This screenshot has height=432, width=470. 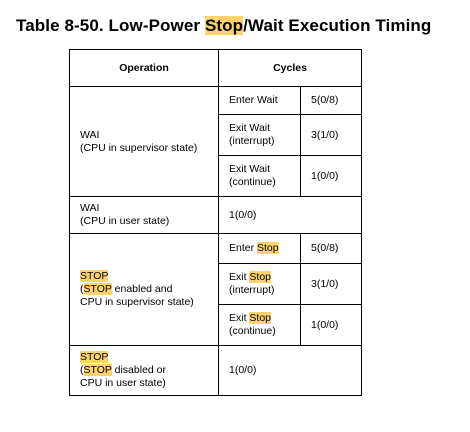 I want to click on table-row: Exit Stop (continue) 1(0/0), so click(x=216, y=325).